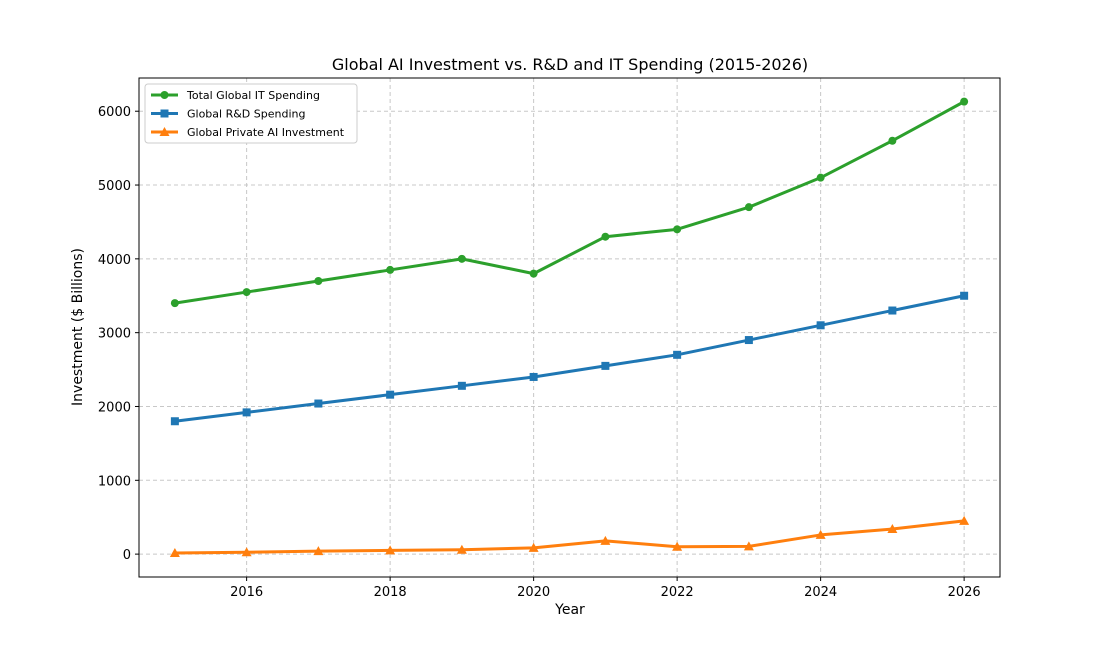 This screenshot has height=651, width=1111. I want to click on y-tick-label: 0, so click(127, 555).